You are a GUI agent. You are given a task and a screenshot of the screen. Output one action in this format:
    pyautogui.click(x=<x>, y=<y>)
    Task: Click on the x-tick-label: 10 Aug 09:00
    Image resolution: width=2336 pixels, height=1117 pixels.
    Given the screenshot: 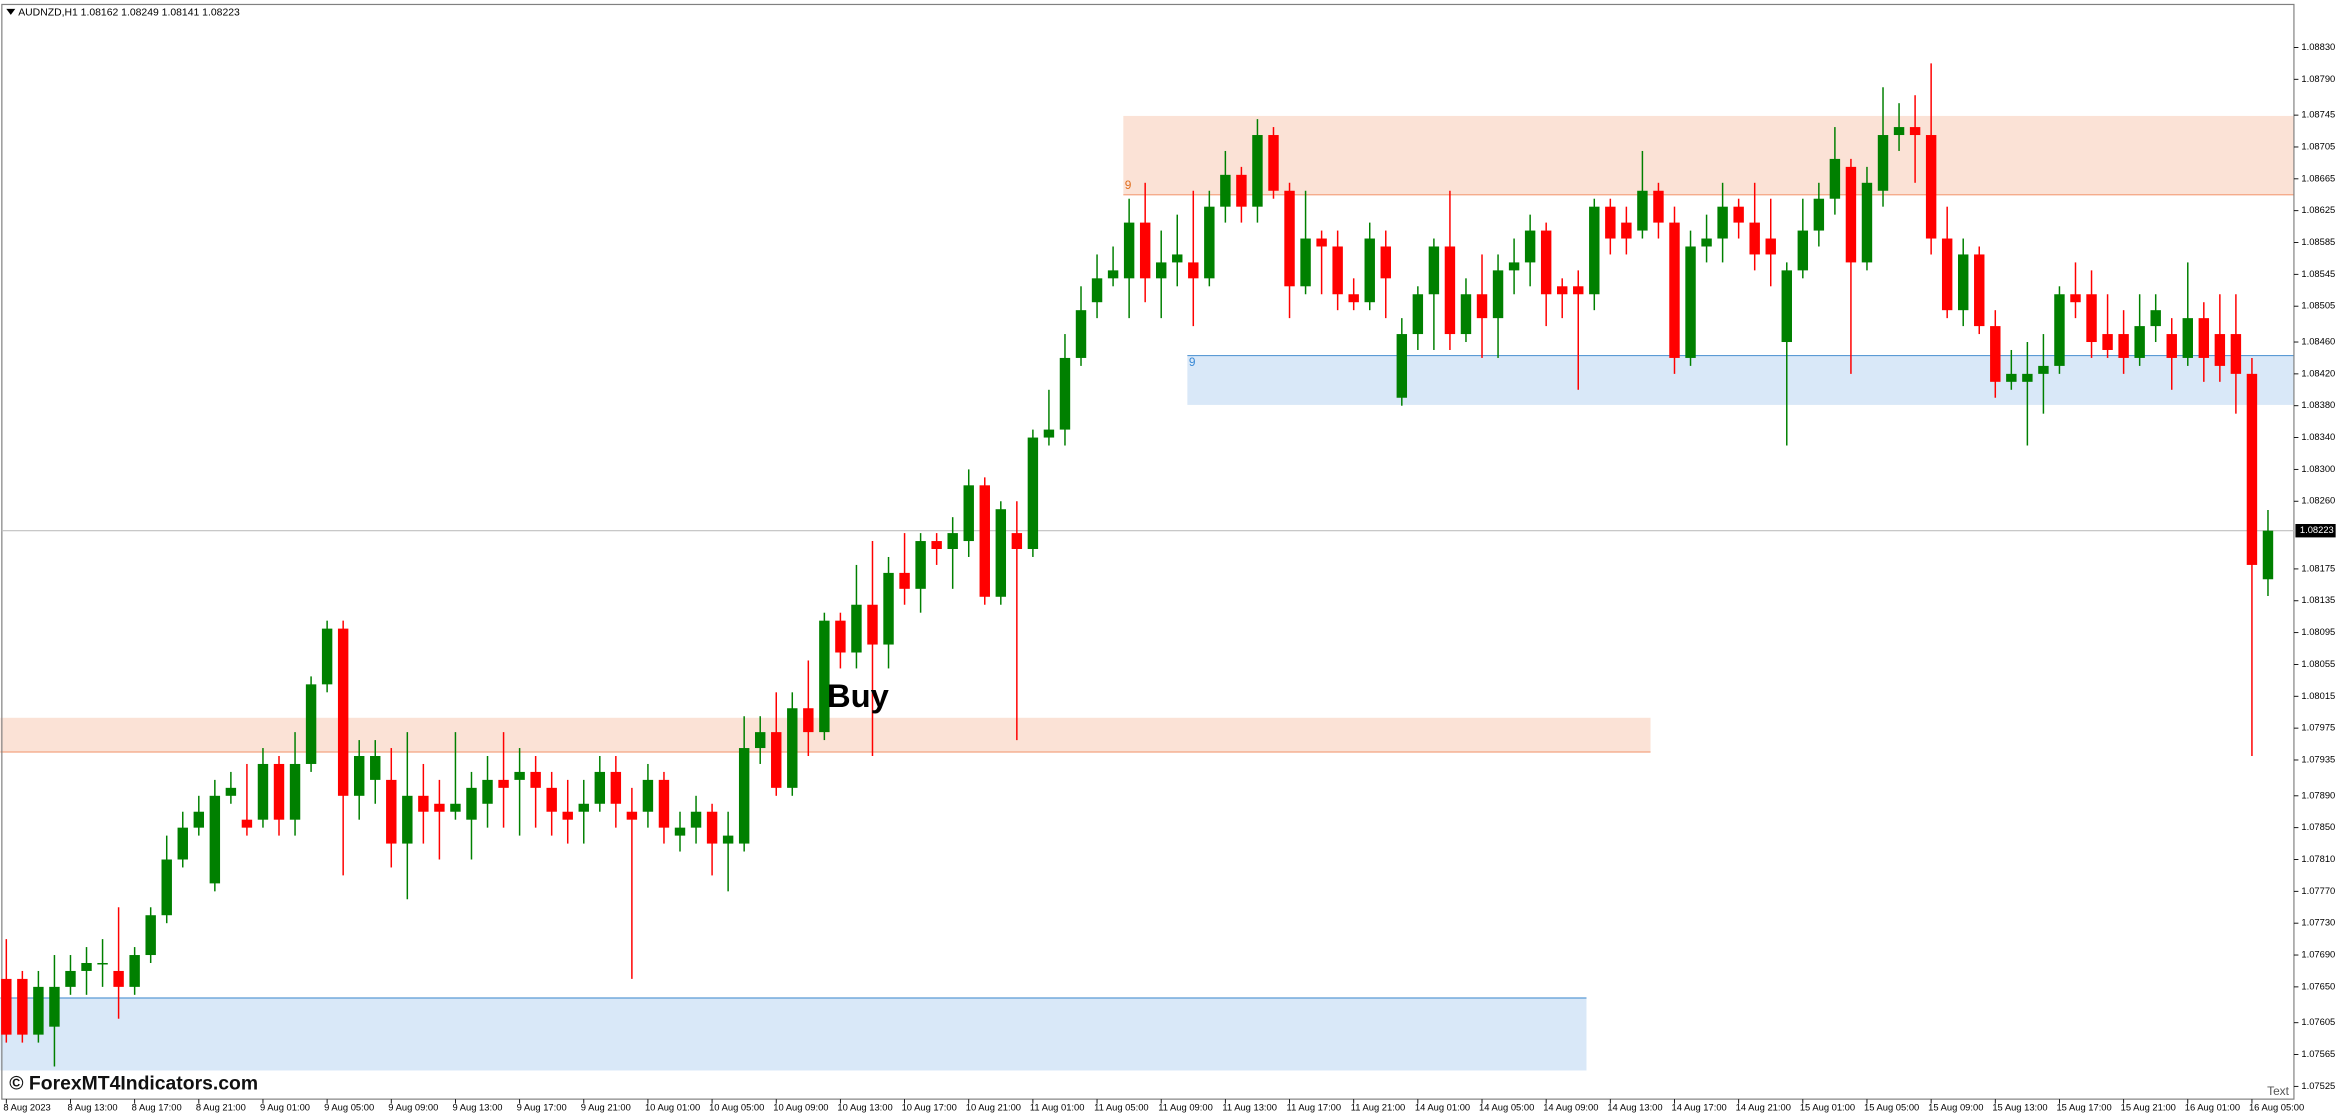 What is the action you would take?
    pyautogui.click(x=800, y=1108)
    